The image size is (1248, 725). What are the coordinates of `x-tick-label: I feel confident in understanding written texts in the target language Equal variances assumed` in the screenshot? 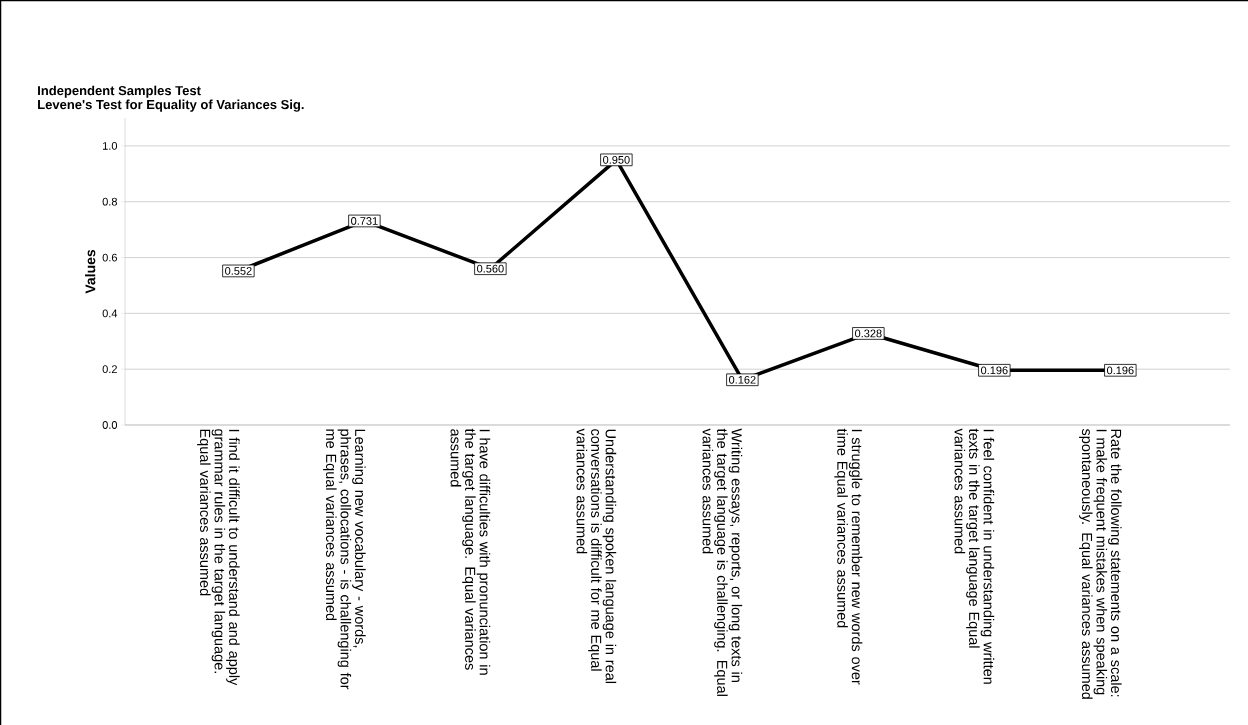 It's located at (974, 556).